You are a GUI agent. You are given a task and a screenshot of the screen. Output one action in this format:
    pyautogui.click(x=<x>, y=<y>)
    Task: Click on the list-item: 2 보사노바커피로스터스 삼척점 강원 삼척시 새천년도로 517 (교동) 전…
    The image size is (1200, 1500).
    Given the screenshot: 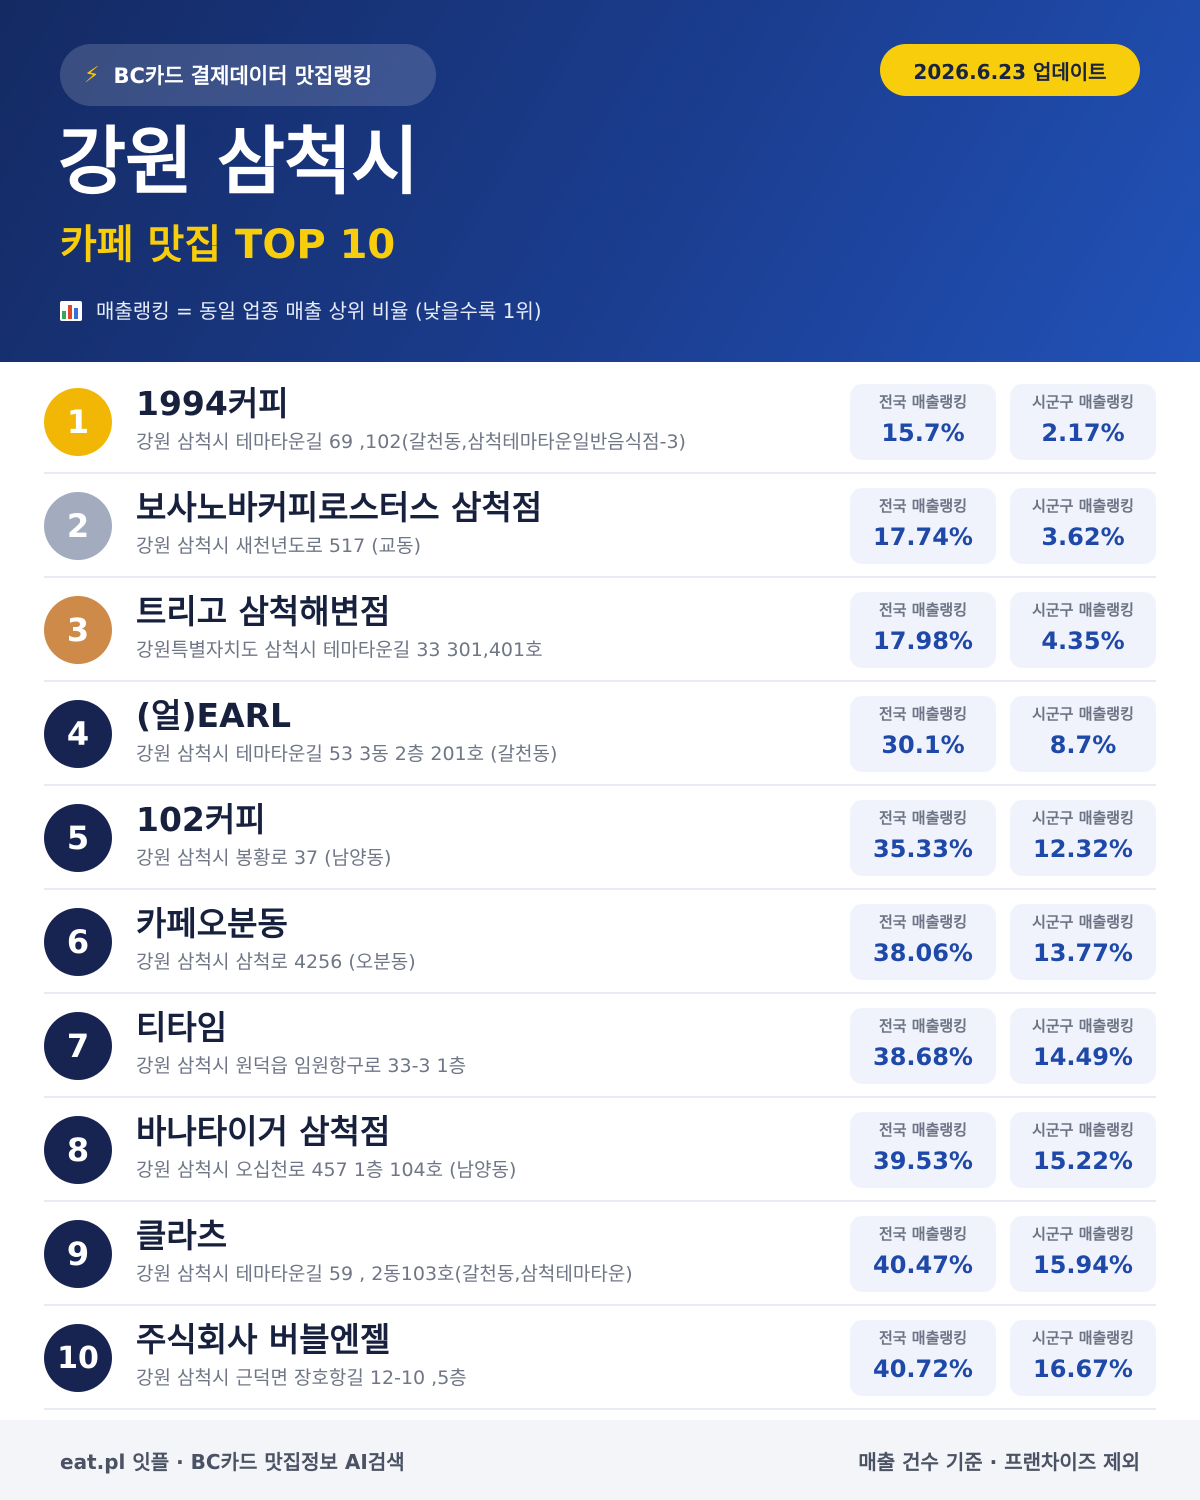 What is the action you would take?
    pyautogui.click(x=600, y=526)
    